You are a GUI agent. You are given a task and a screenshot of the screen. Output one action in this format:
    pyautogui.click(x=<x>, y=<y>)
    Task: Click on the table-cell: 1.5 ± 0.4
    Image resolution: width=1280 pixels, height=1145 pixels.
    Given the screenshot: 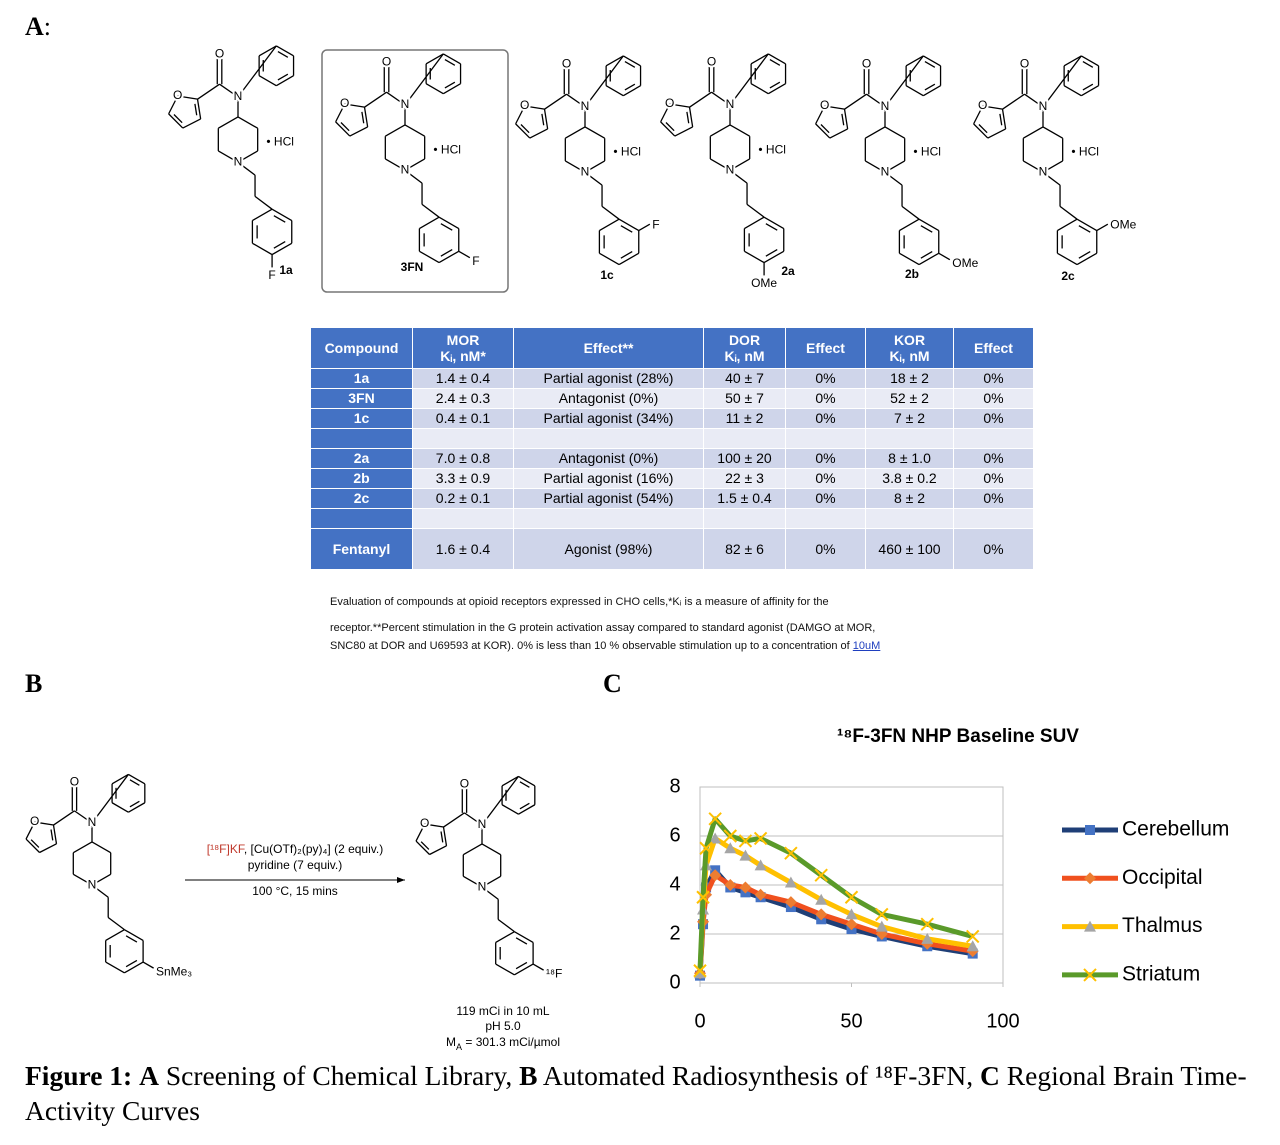 What is the action you would take?
    pyautogui.click(x=744, y=498)
    